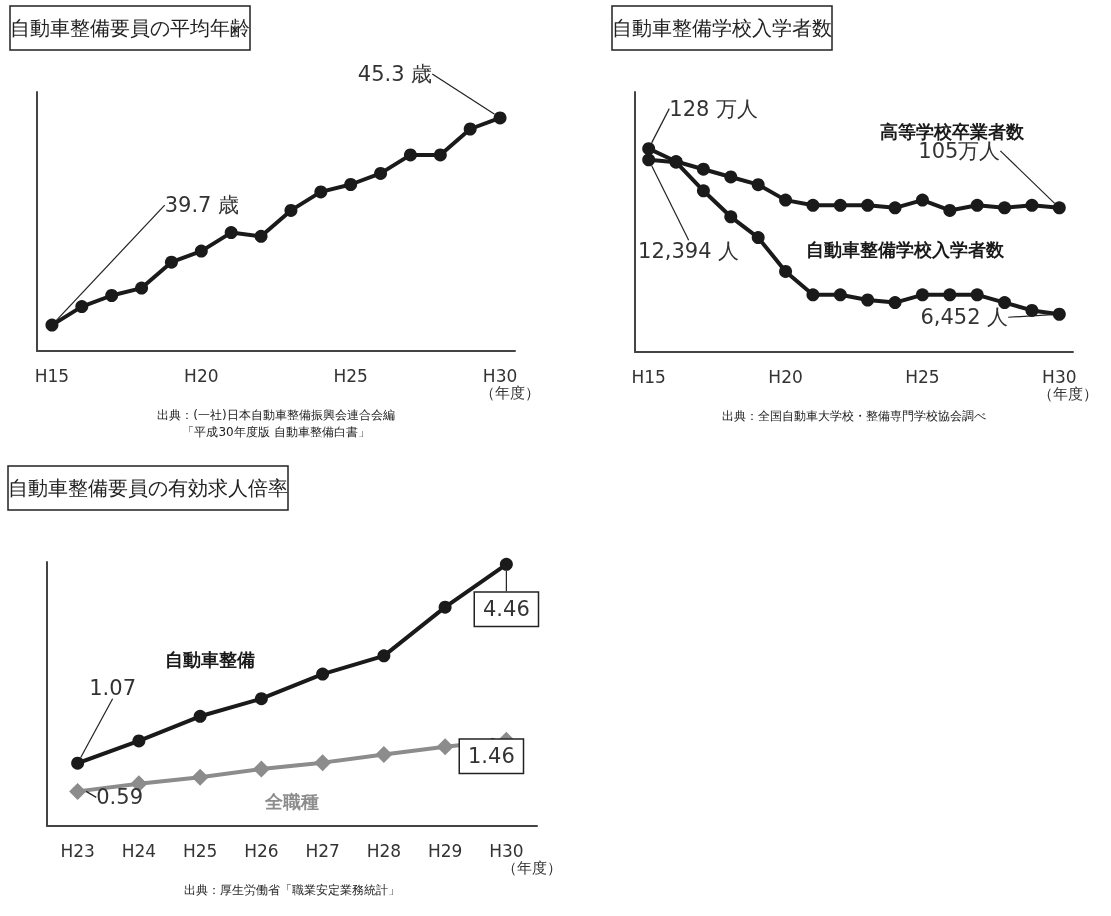 The image size is (1111, 916). Describe the element at coordinates (384, 850) in the screenshot. I see `x-tick-label: H28` at that location.